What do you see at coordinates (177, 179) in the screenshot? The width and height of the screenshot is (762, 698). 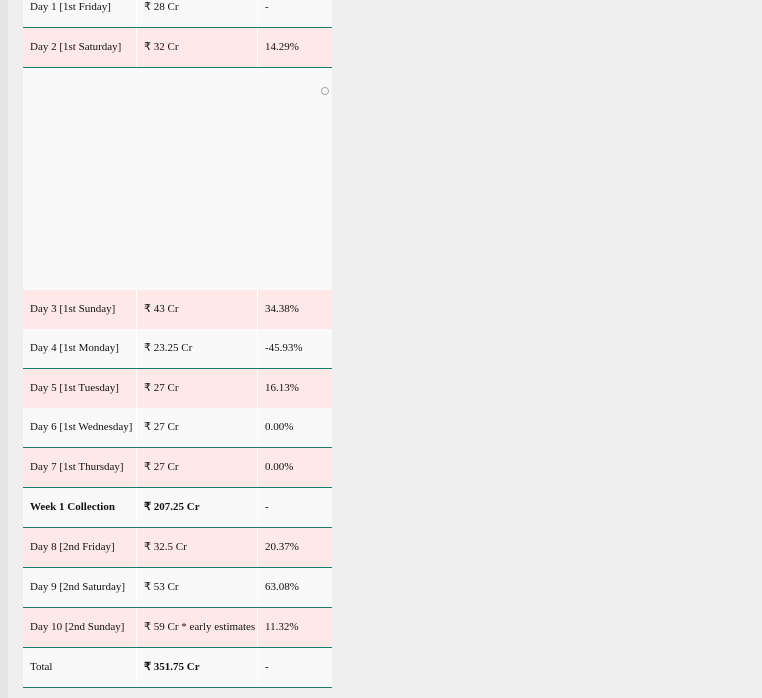 I see `ad-slot` at bounding box center [177, 179].